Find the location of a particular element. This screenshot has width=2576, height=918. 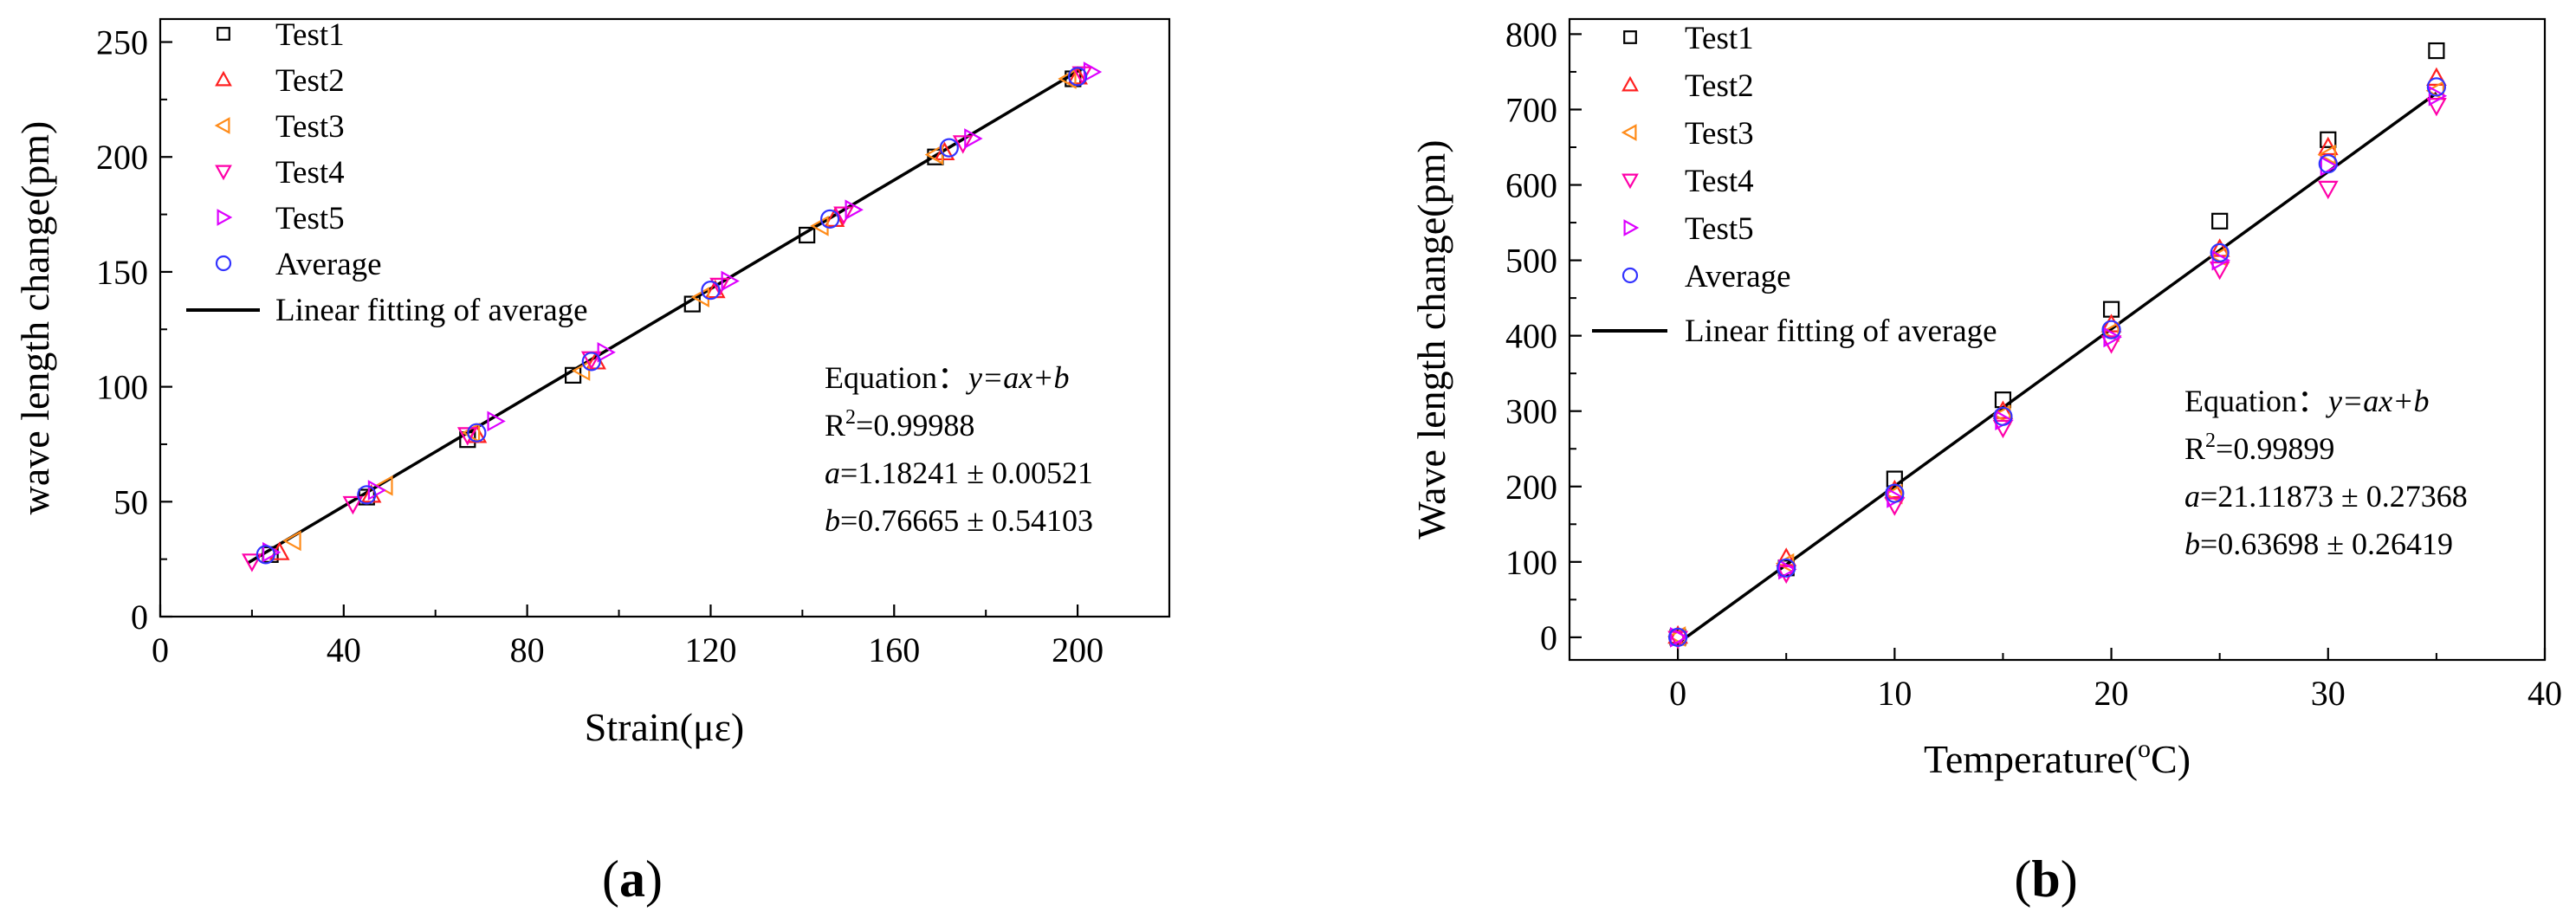

chart-b-r2-prefix: R is located at coordinates (2194, 448).